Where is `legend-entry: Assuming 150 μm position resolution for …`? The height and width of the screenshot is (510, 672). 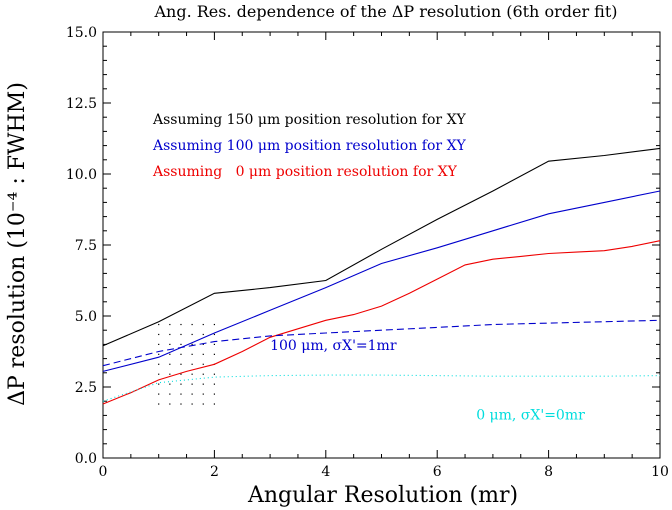
legend-entry: Assuming 150 μm position resolution for … is located at coordinates (309, 120).